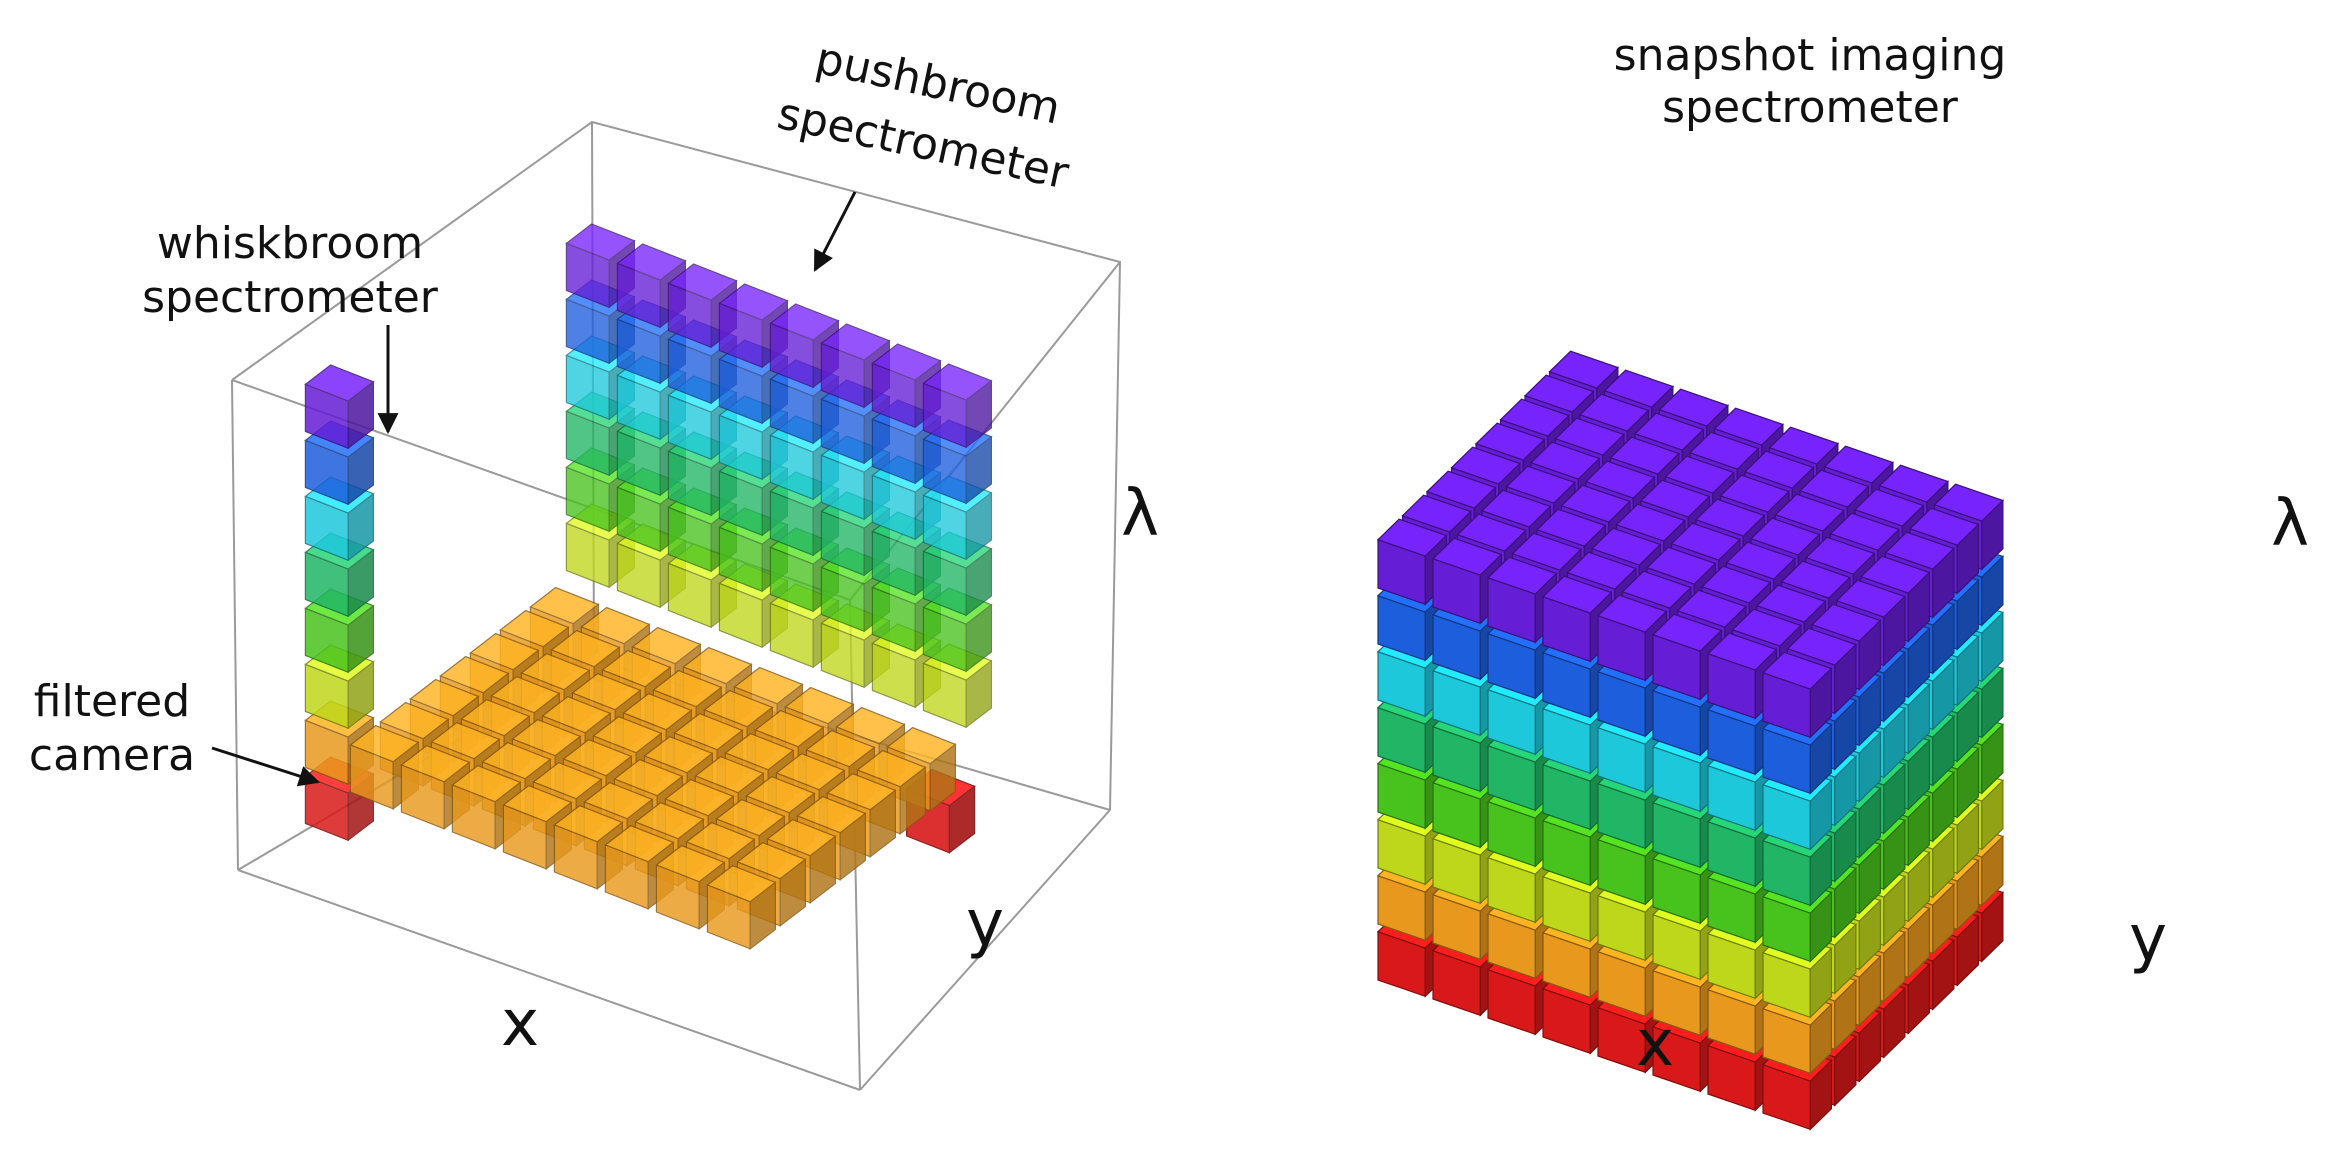  What do you see at coordinates (520, 1024) in the screenshot?
I see `left-axis-x: x` at bounding box center [520, 1024].